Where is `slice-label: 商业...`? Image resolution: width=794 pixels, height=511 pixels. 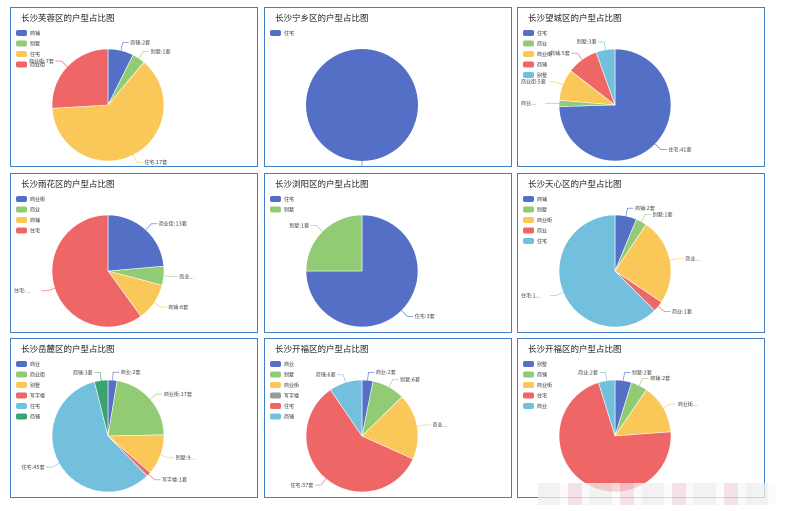
slice-label: 商业... is located at coordinates (692, 258).